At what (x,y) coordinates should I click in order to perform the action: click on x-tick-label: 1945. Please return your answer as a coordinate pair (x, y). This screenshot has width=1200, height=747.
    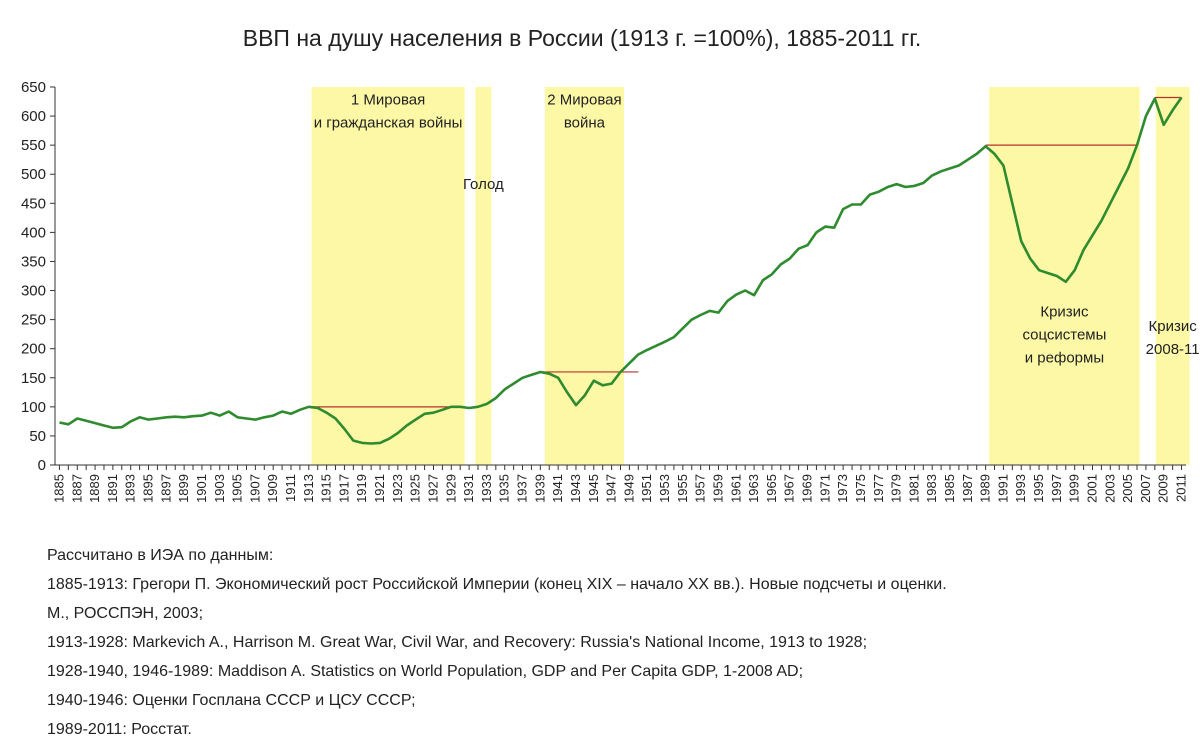
    Looking at the image, I should click on (593, 488).